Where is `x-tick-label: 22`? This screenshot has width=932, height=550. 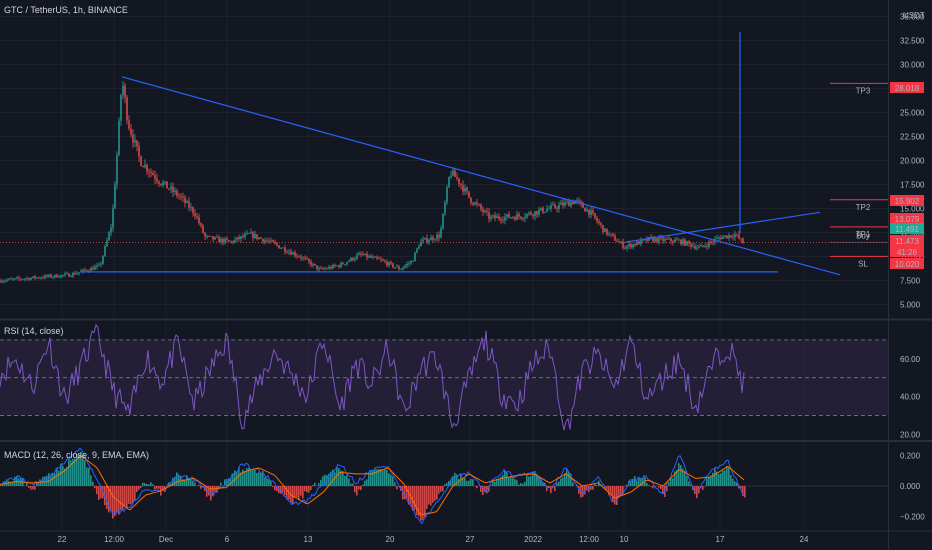 x-tick-label: 22 is located at coordinates (62, 539).